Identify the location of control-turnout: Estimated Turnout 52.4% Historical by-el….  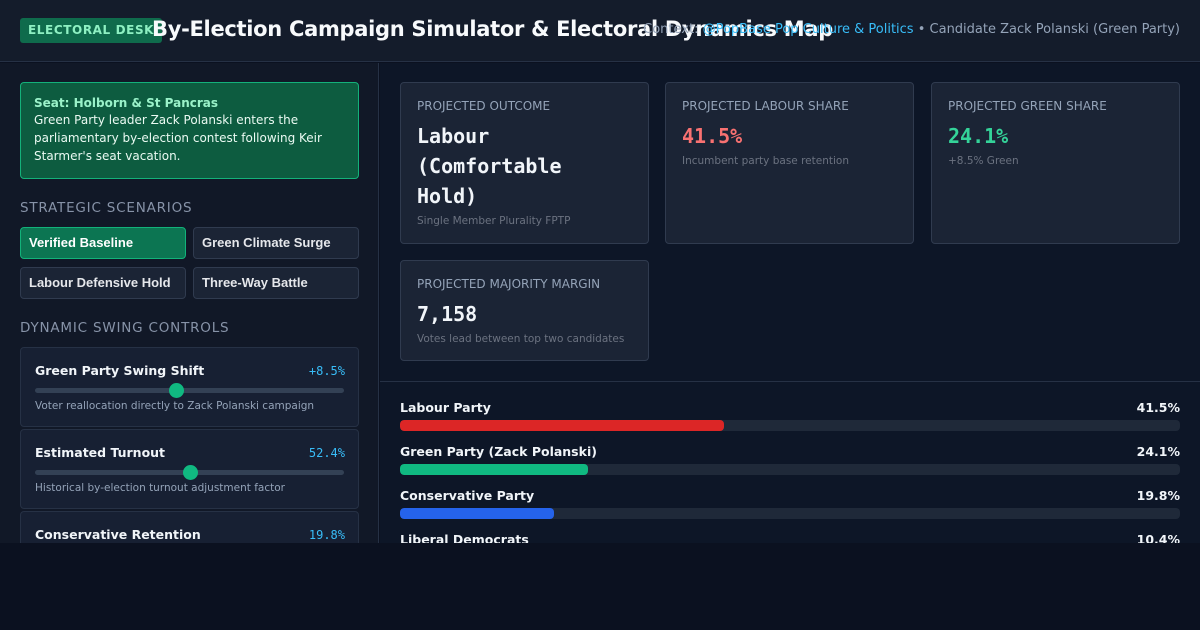
(189, 469).